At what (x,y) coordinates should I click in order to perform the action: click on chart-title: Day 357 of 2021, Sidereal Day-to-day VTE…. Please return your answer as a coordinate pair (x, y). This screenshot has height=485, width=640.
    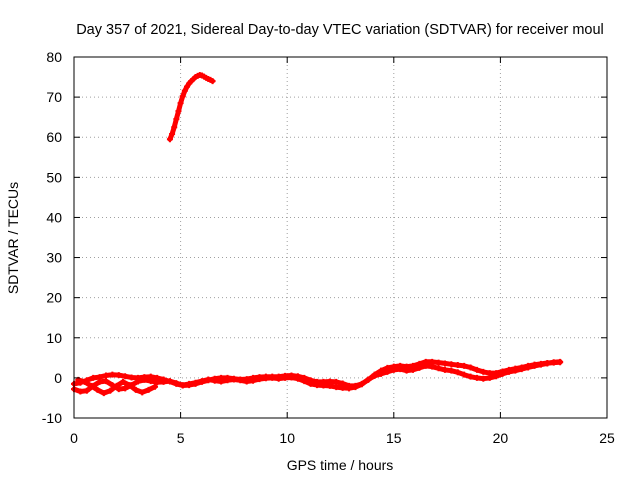
    Looking at the image, I should click on (340, 30).